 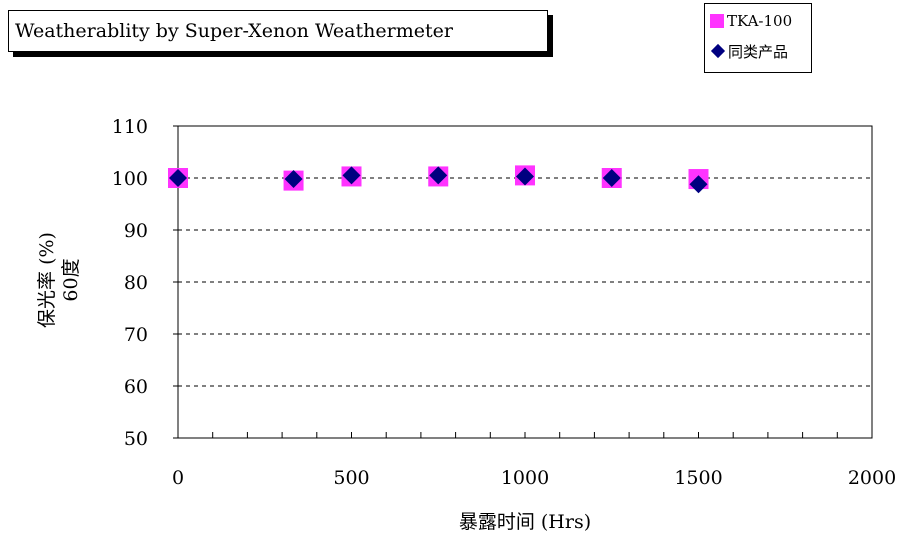 I want to click on x-tick-label: 500, so click(x=351, y=478).